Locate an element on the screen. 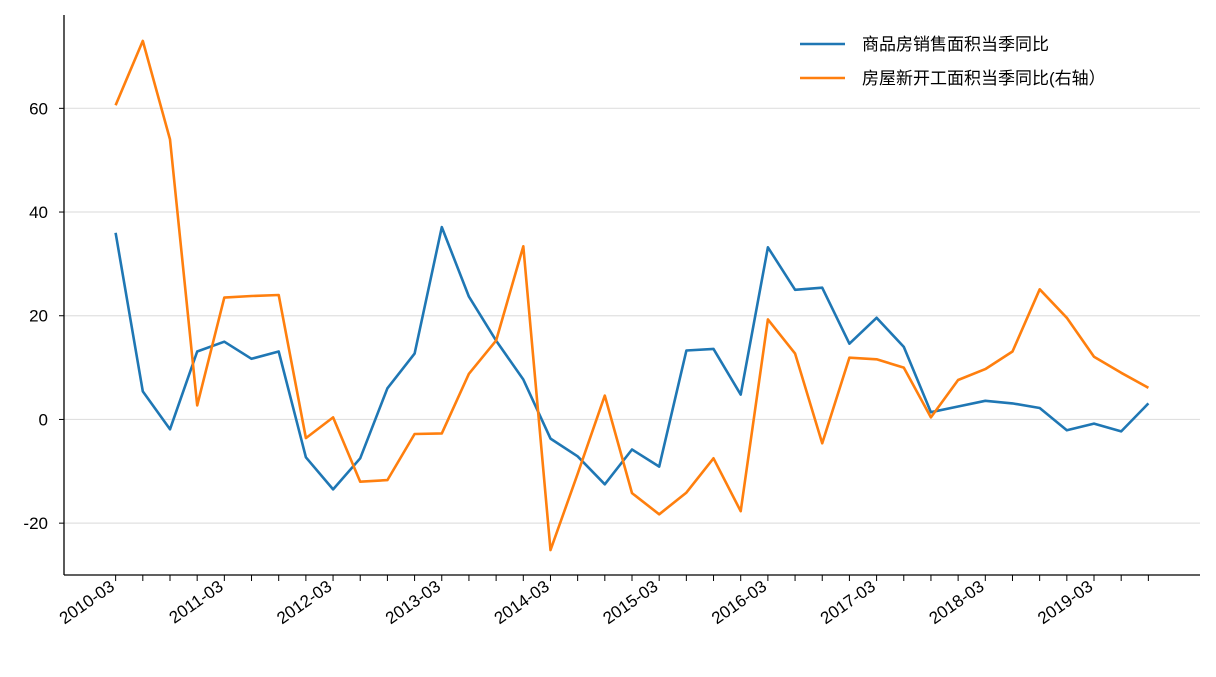  y-tick-label: 0 is located at coordinates (43, 419).